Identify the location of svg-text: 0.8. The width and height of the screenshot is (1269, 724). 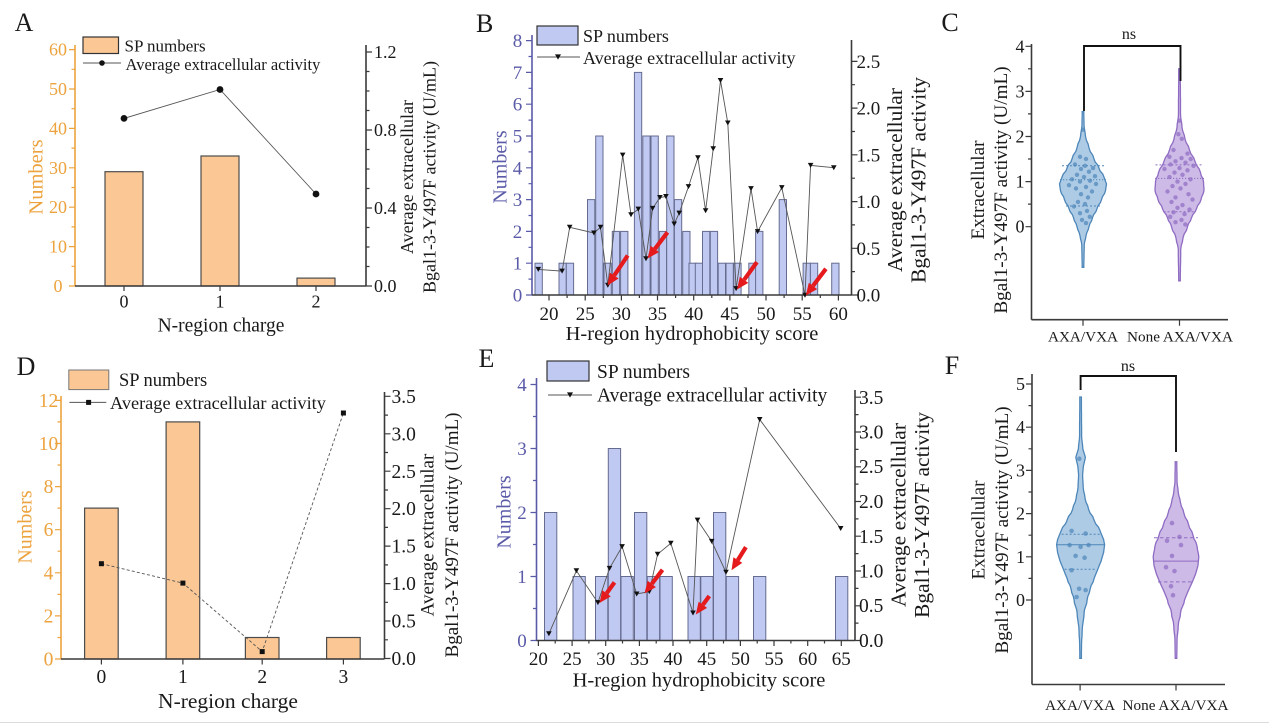
(385, 130).